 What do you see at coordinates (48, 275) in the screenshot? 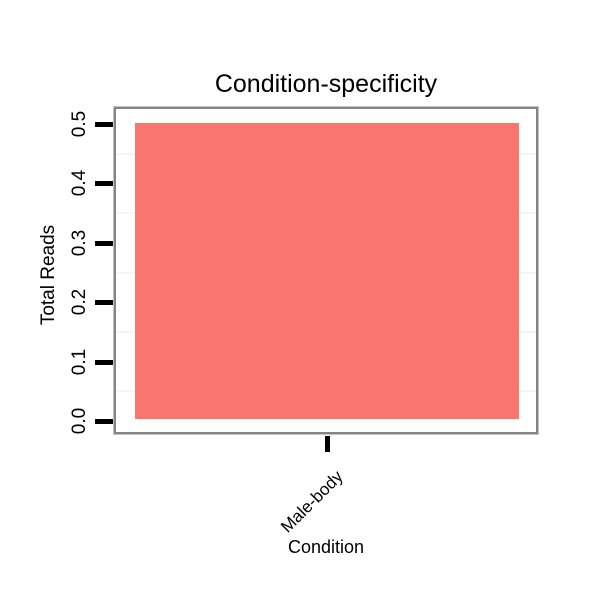
I see `y-axis-title: Total Reads` at bounding box center [48, 275].